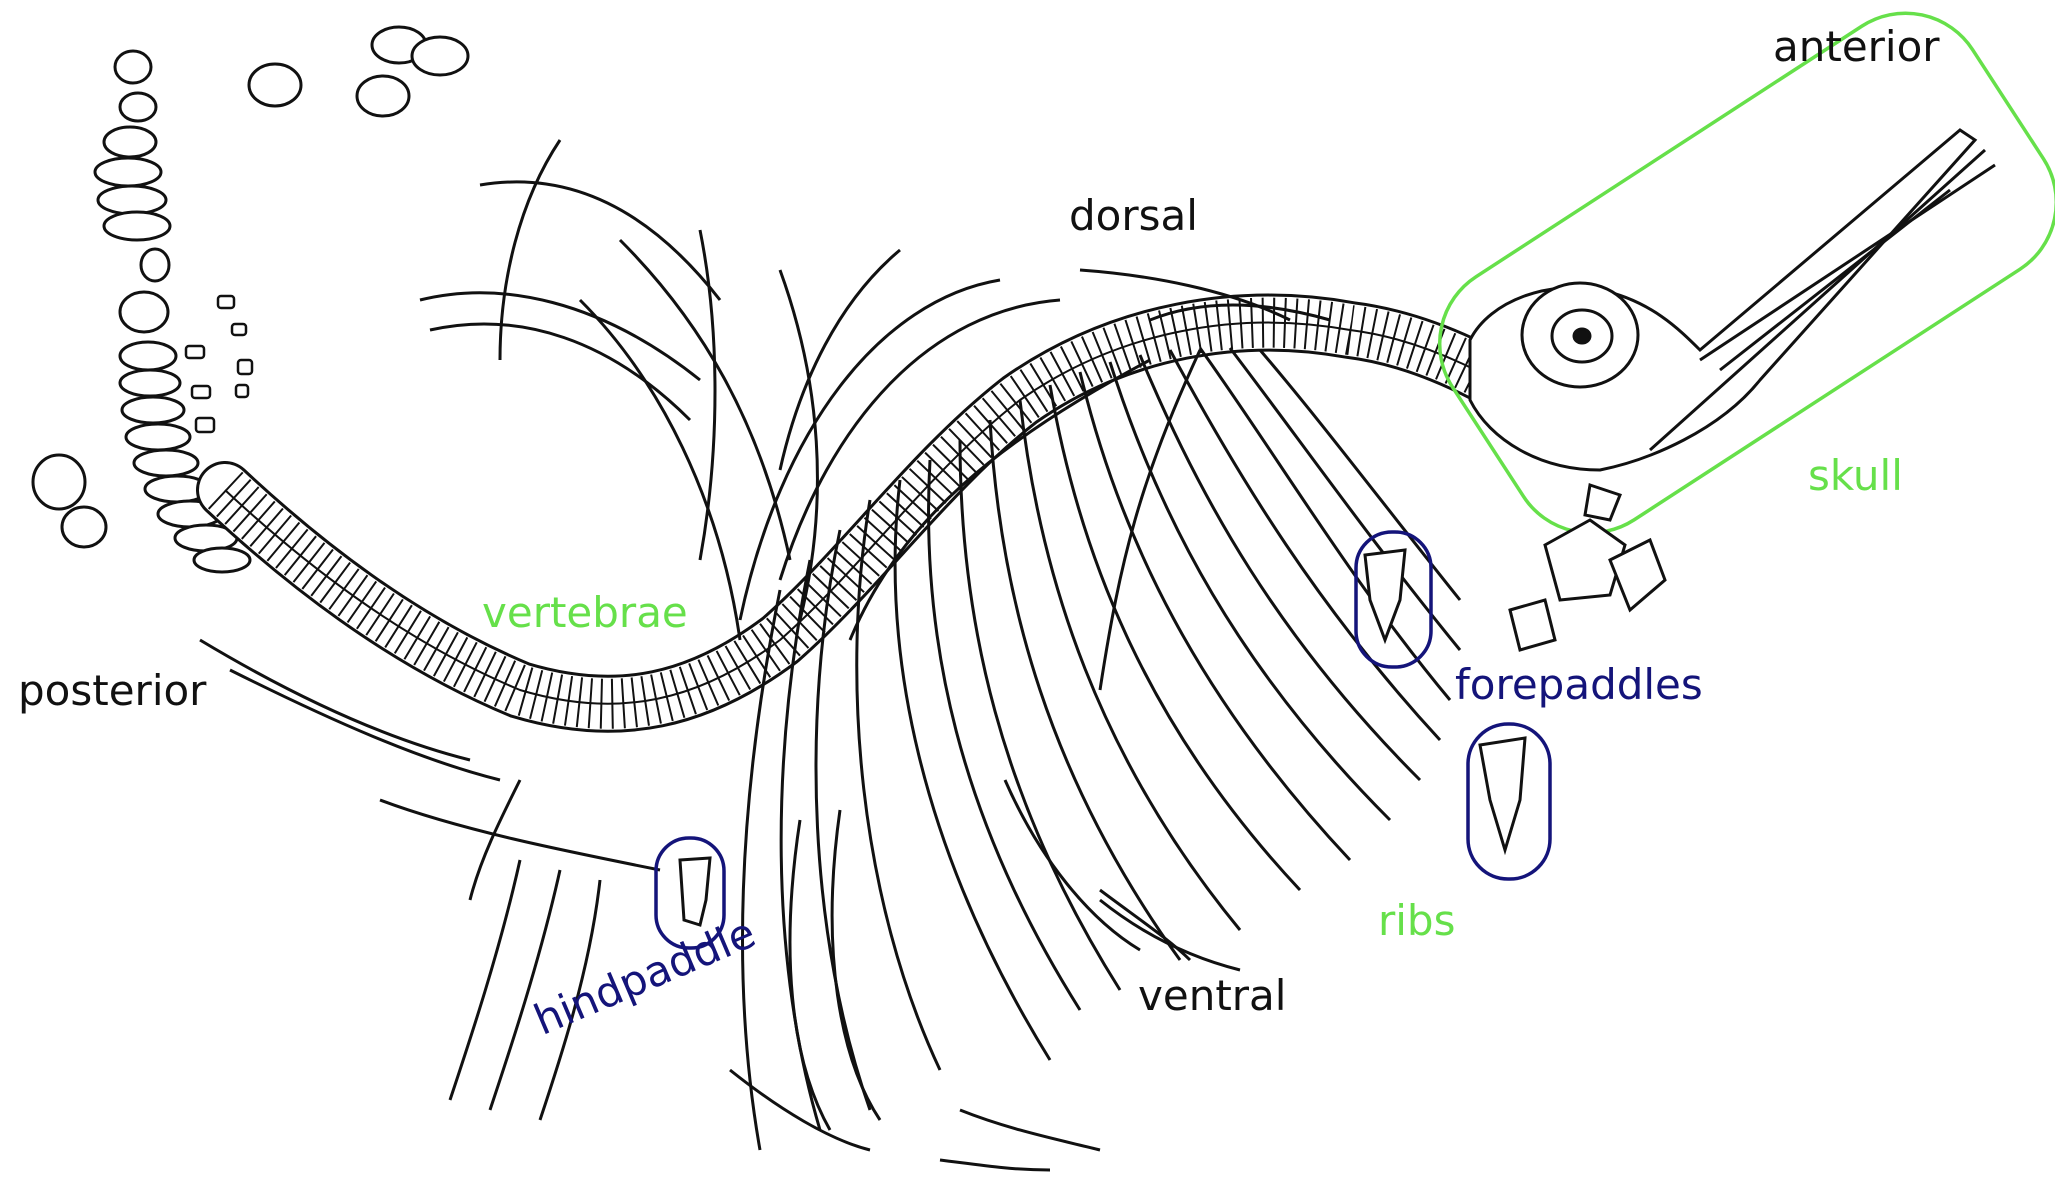 This screenshot has width=2055, height=1193. What do you see at coordinates (1855, 475) in the screenshot?
I see `skull-label: skull` at bounding box center [1855, 475].